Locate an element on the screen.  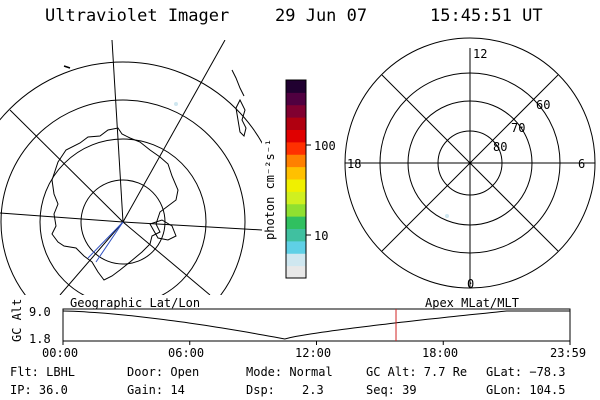
mlt-label-6: 6 is located at coordinates (582, 164).